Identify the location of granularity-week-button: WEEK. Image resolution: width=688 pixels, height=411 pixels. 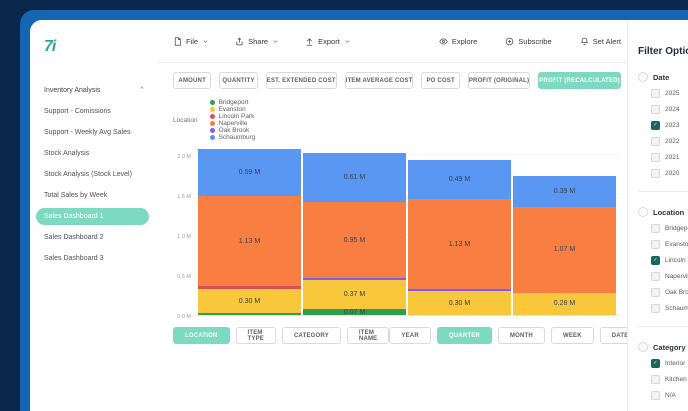
(572, 335).